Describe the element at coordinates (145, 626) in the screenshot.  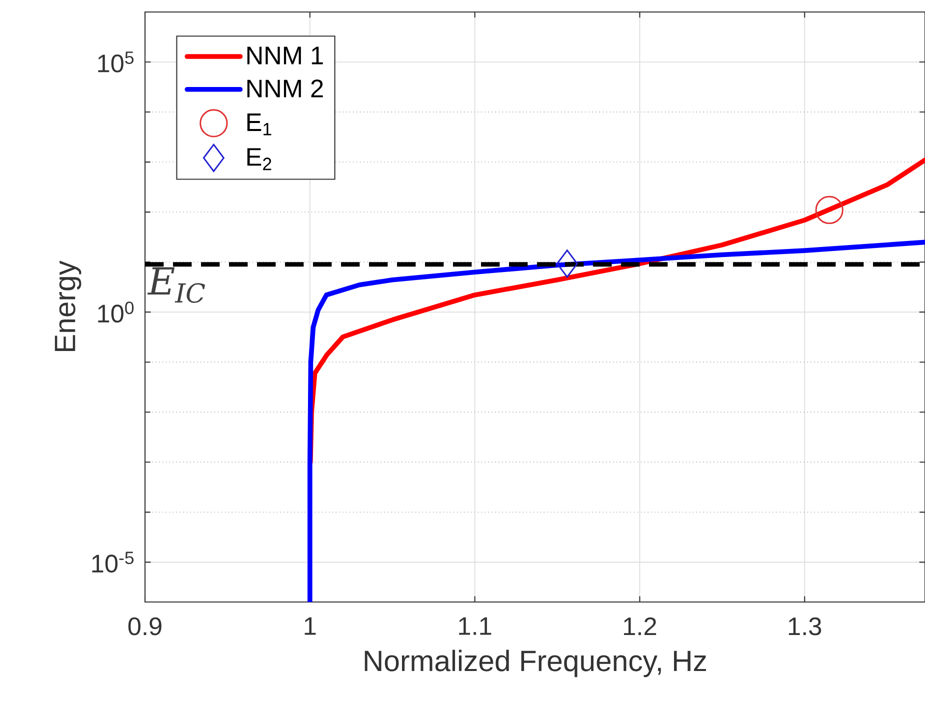
I see `x-tick-label: 0.9` at that location.